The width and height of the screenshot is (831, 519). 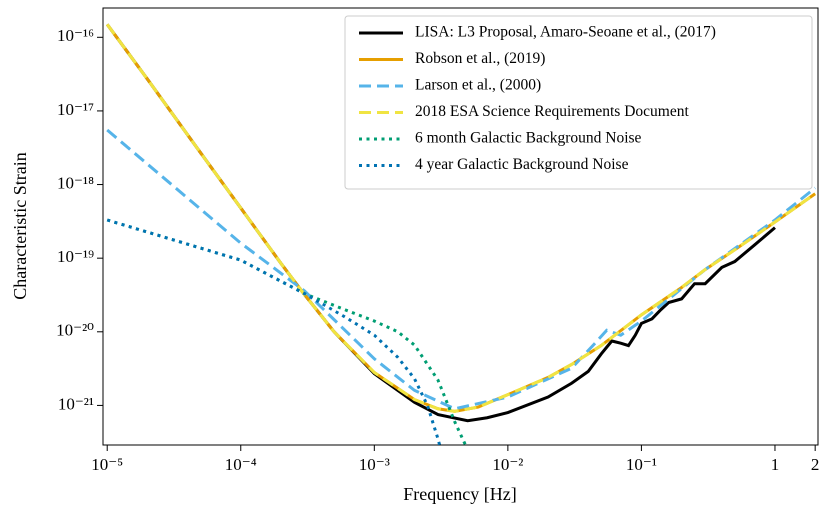 I want to click on y-tick-label: 10⁻¹⁹, so click(x=75, y=256).